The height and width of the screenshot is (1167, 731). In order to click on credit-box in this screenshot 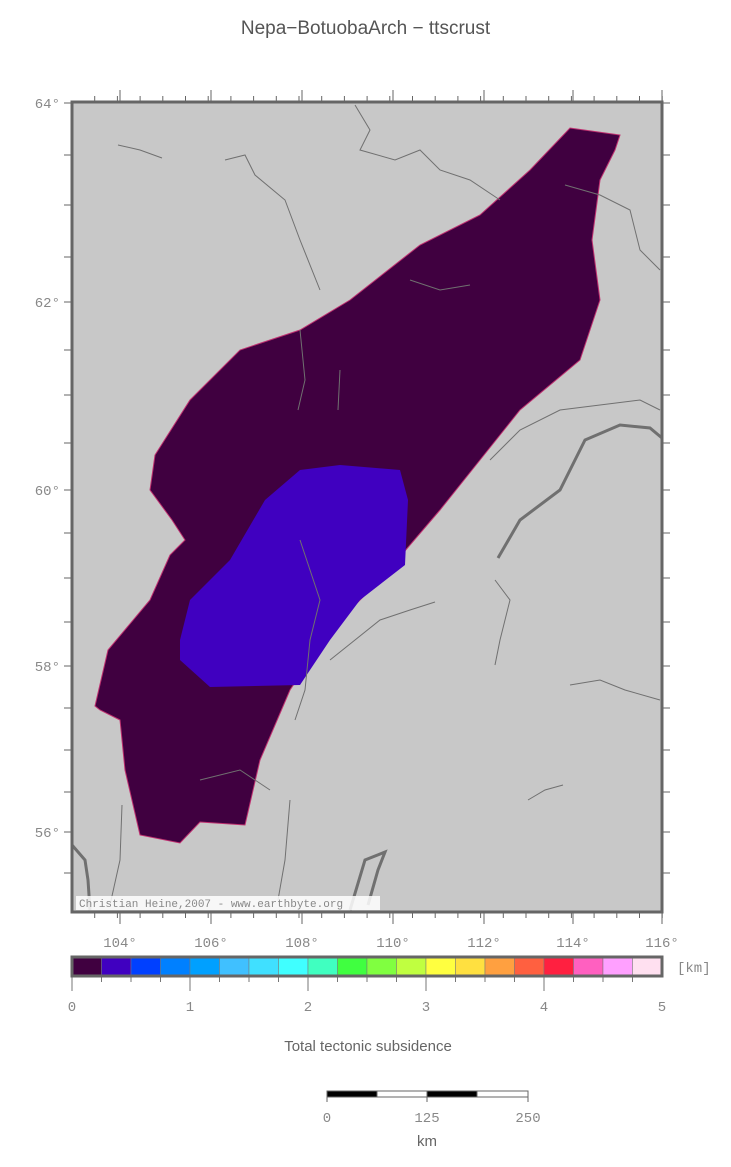, I will do `click(228, 903)`.